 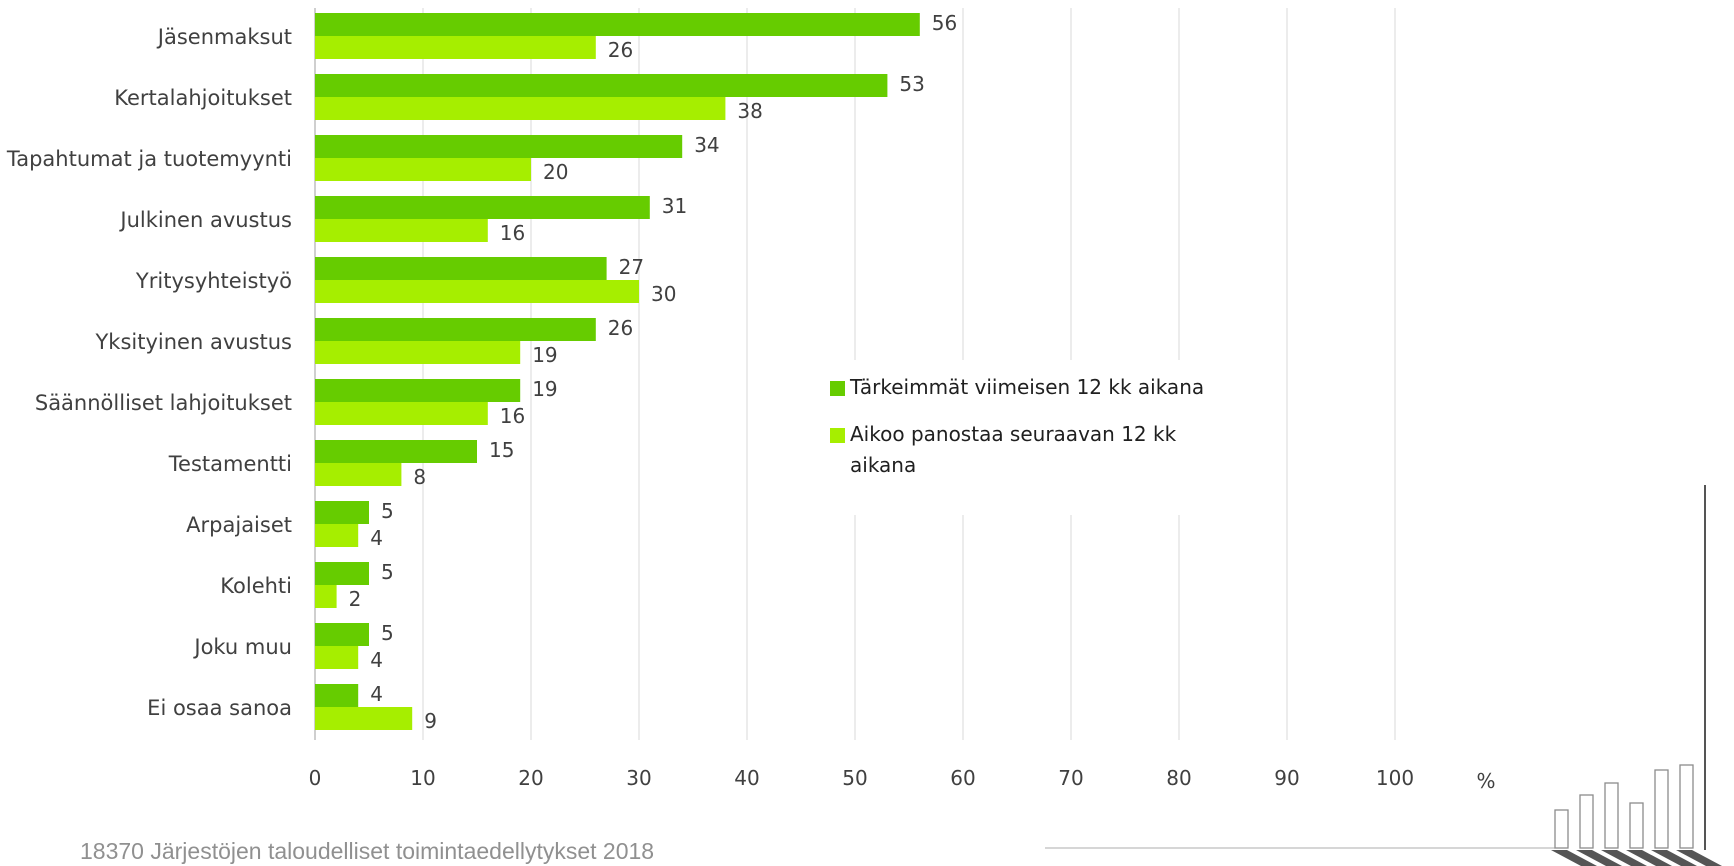 I want to click on data-label-series-1: 27, so click(x=631, y=267).